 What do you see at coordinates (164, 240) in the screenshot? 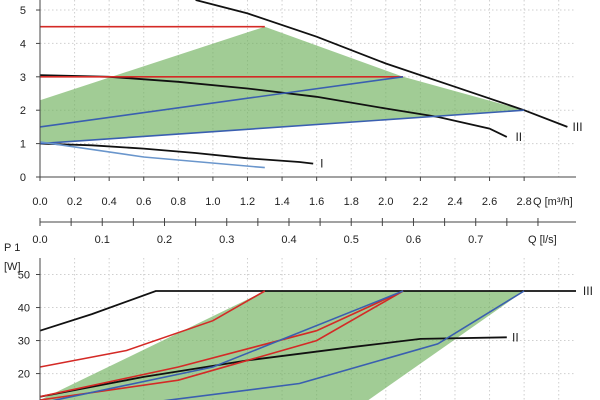
I see `lps-tick-label: 0.2` at bounding box center [164, 240].